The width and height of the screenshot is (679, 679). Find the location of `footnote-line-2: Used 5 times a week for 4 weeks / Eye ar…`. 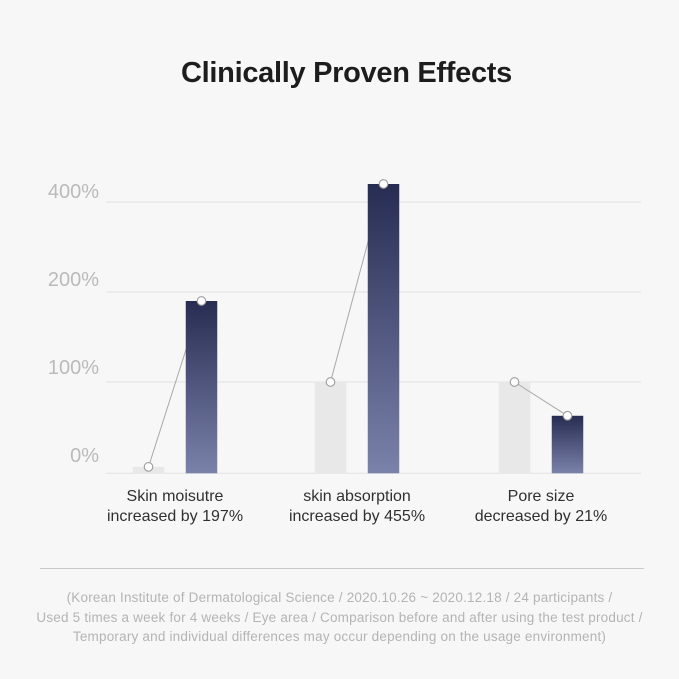

footnote-line-2: Used 5 times a week for 4 weeks / Eye ar… is located at coordinates (339, 617).